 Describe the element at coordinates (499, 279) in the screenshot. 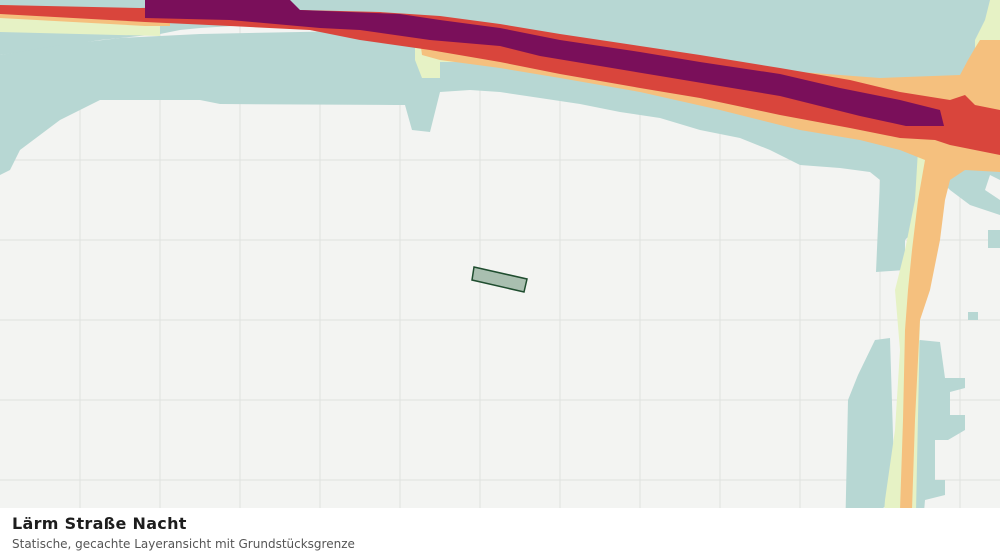

I see `parcel-boundary` at that location.